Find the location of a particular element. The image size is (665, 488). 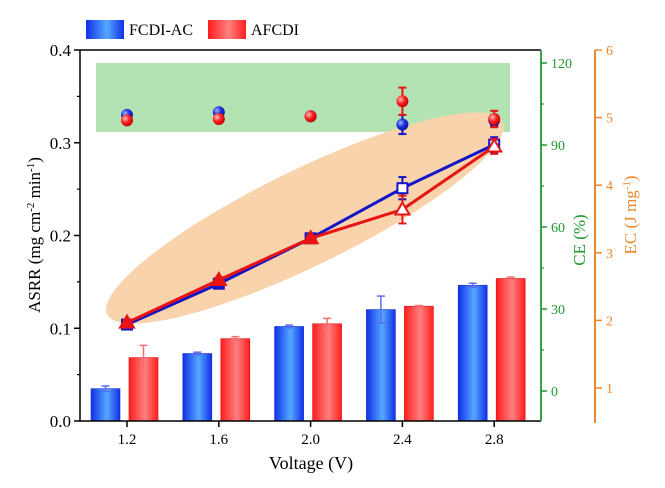

left-axis-title: ASRR (mg cm-2 min-1) is located at coordinates (34, 235).